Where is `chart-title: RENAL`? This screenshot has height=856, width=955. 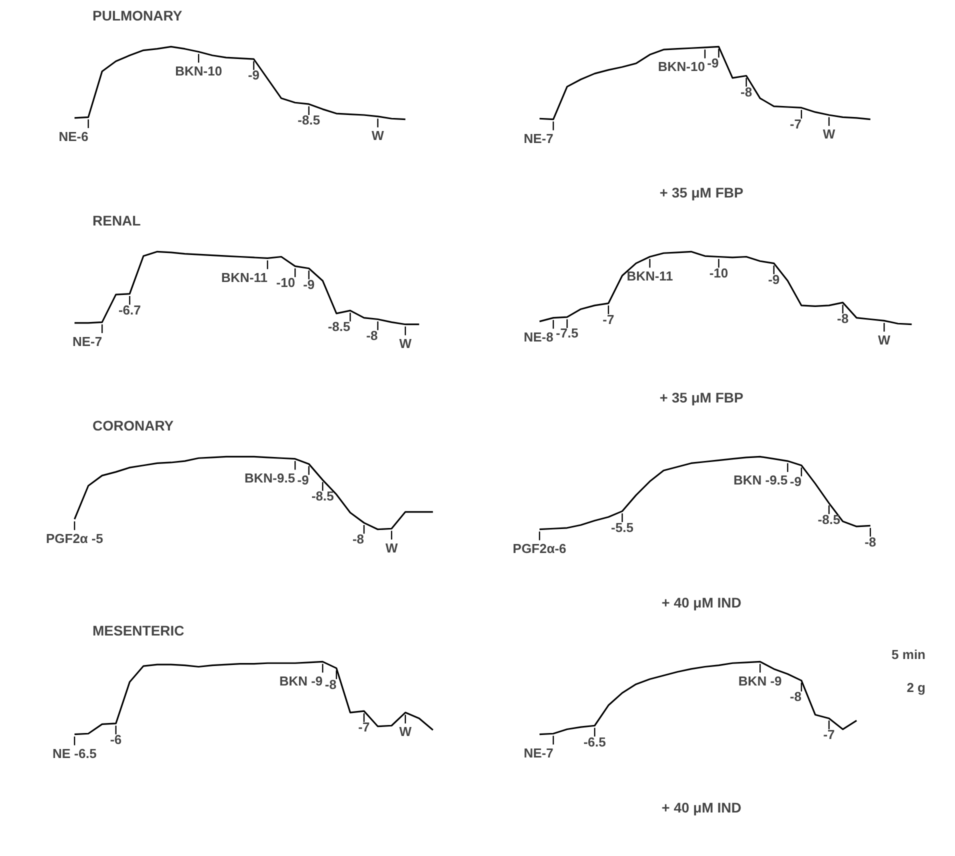
chart-title: RENAL is located at coordinates (117, 220).